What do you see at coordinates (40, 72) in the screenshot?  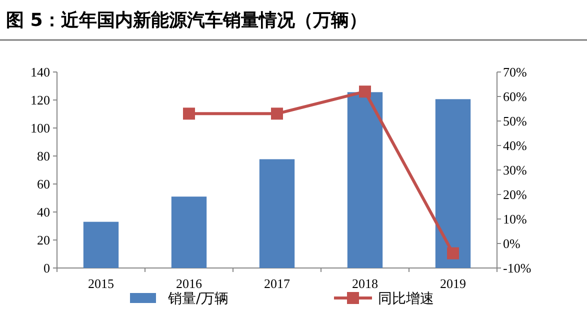 I see `y-tick-label: 140` at bounding box center [40, 72].